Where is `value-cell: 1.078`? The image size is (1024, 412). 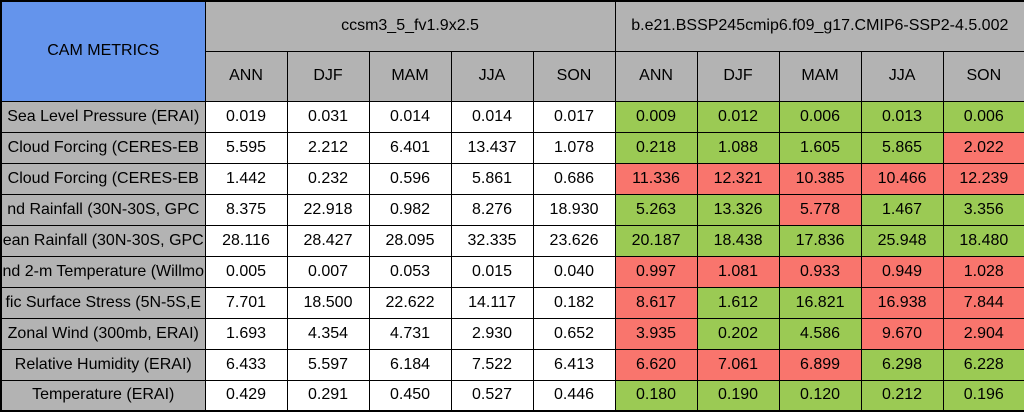 value-cell: 1.078 is located at coordinates (574, 147).